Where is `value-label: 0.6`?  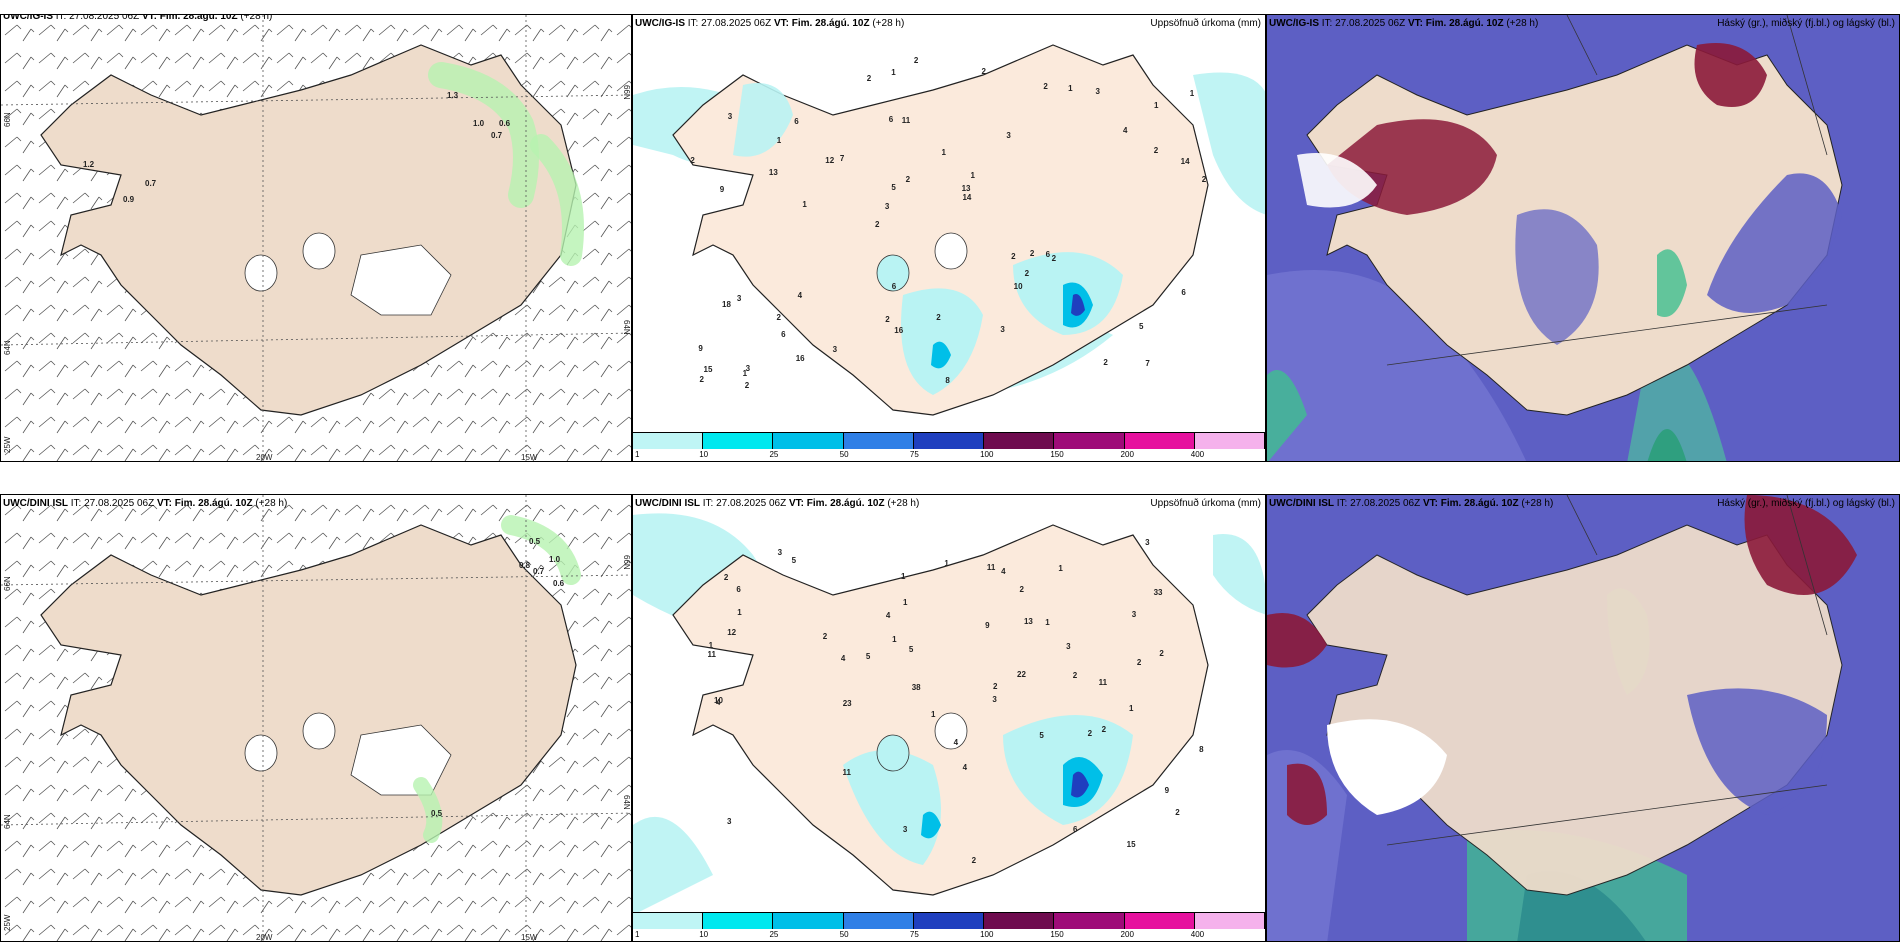 value-label: 0.6 is located at coordinates (559, 583).